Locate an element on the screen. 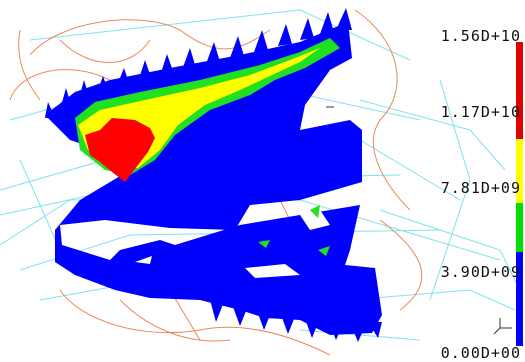 The width and height of the screenshot is (525, 362). legend-label-max: 1.56D+10 is located at coordinates (480, 36).